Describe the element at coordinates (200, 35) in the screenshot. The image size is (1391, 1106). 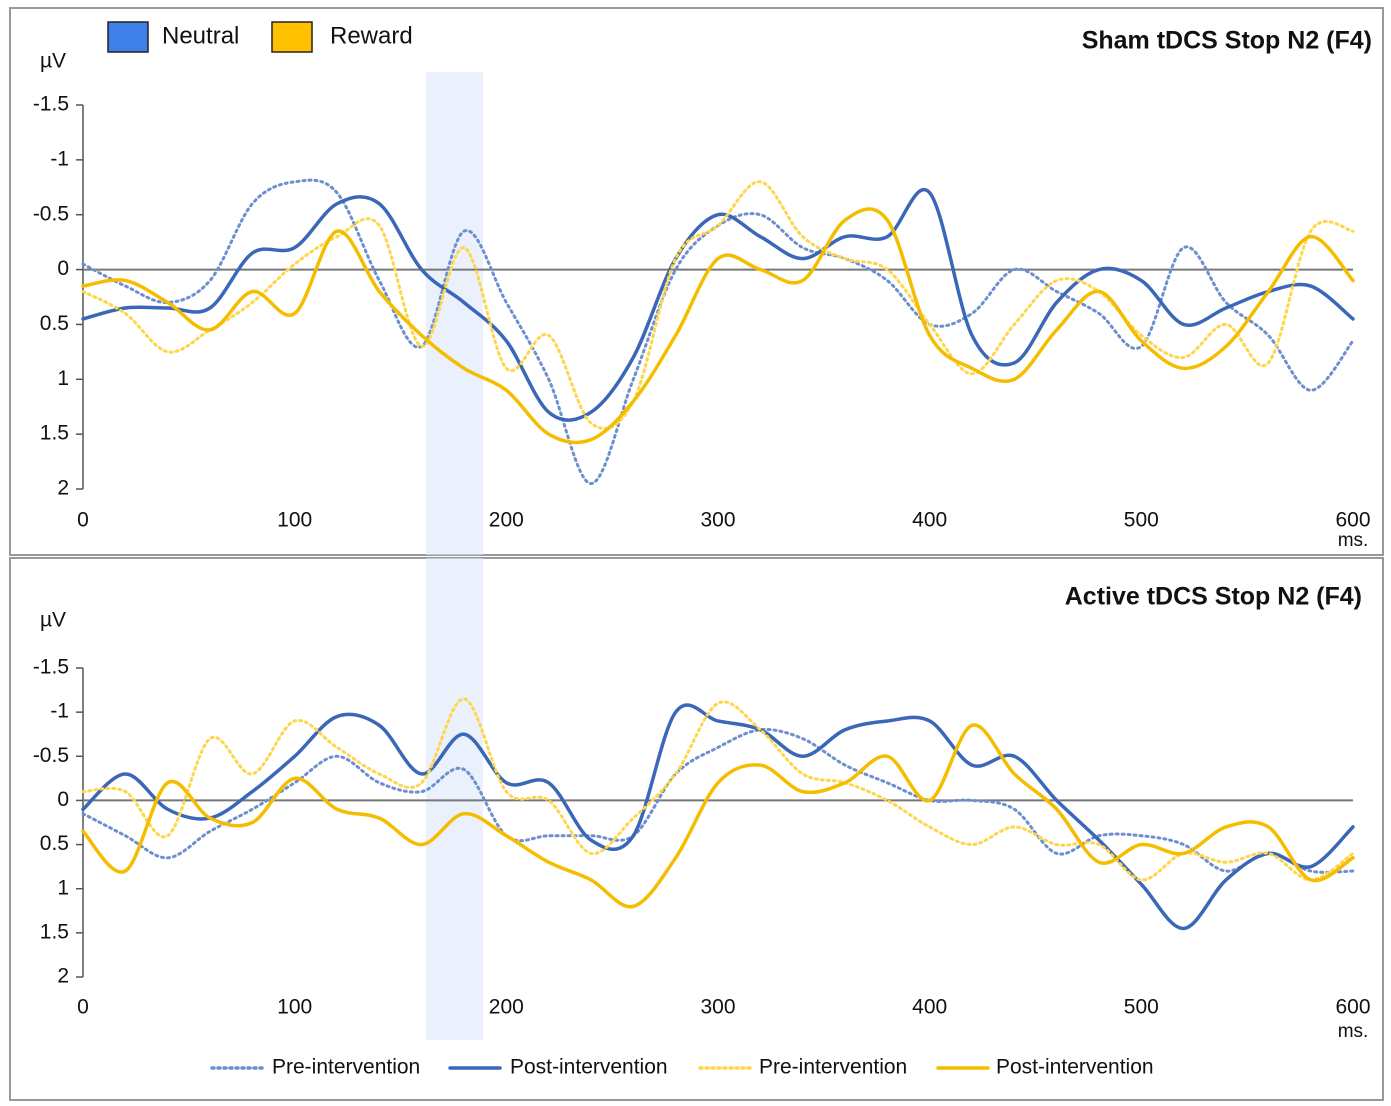
I see `legend-label: Neutral` at that location.